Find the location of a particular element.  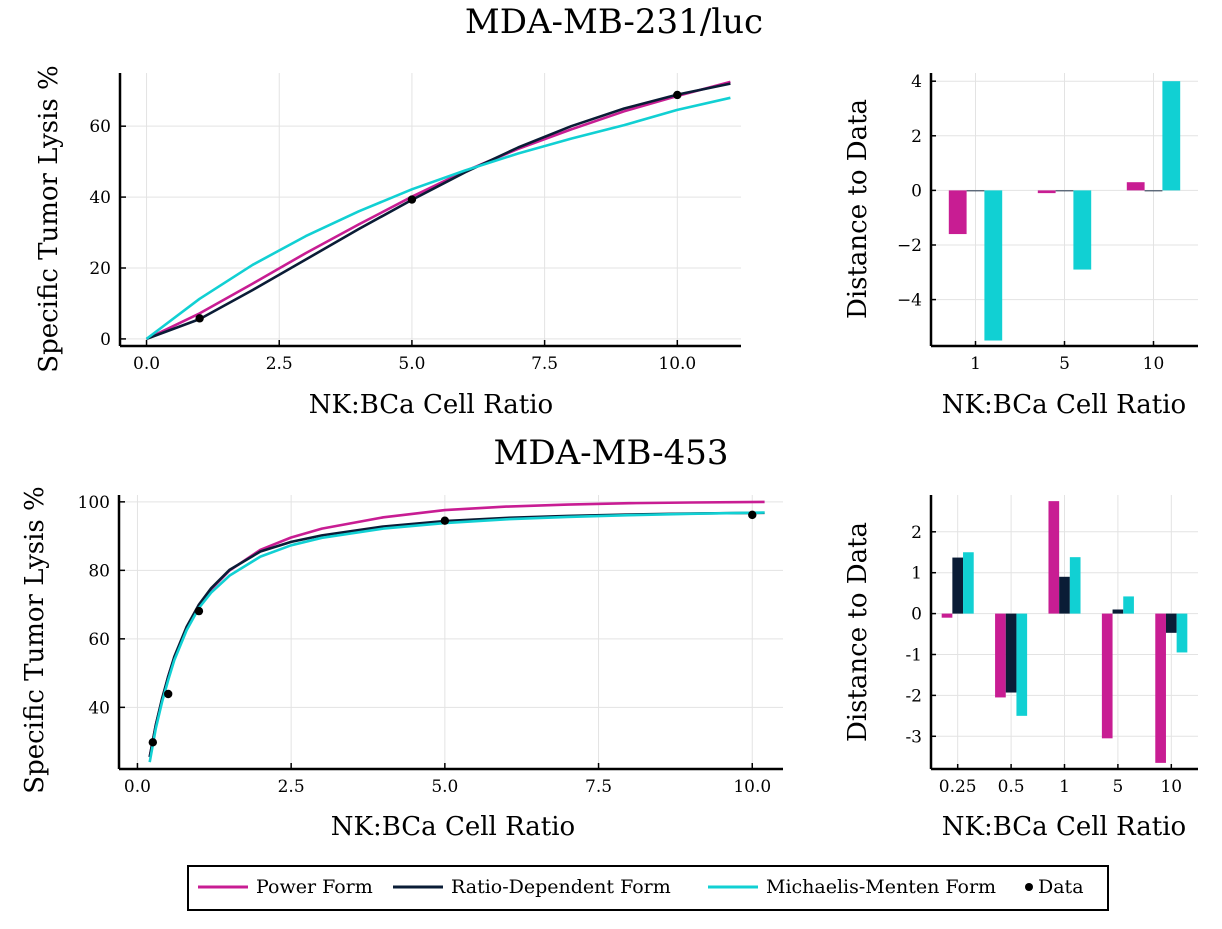

panel1-xtick-label: 0.0 is located at coordinates (146, 364).